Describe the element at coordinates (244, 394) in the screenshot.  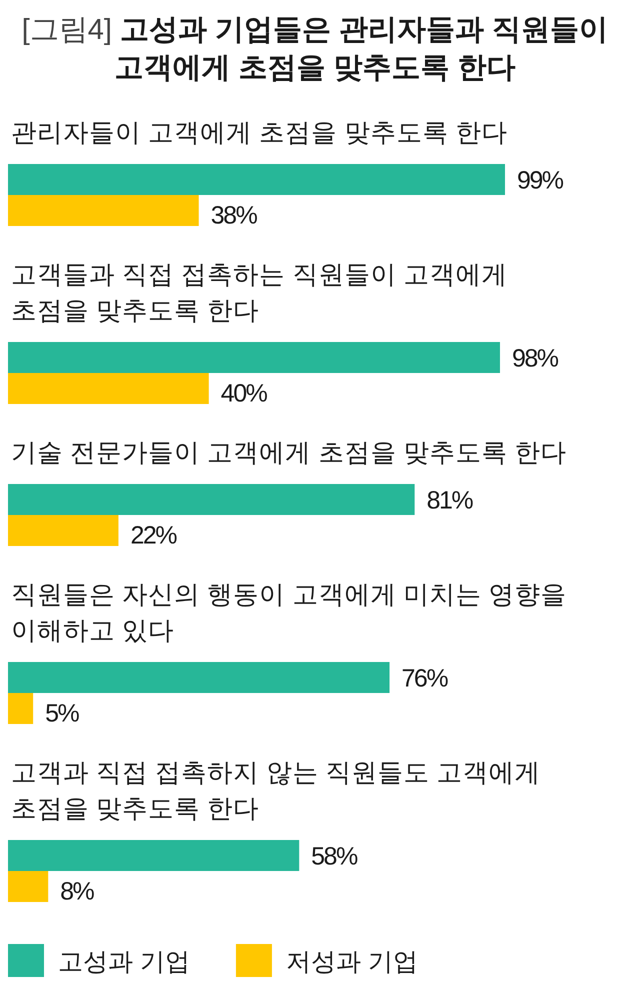
I see `data-label: 40%` at that location.